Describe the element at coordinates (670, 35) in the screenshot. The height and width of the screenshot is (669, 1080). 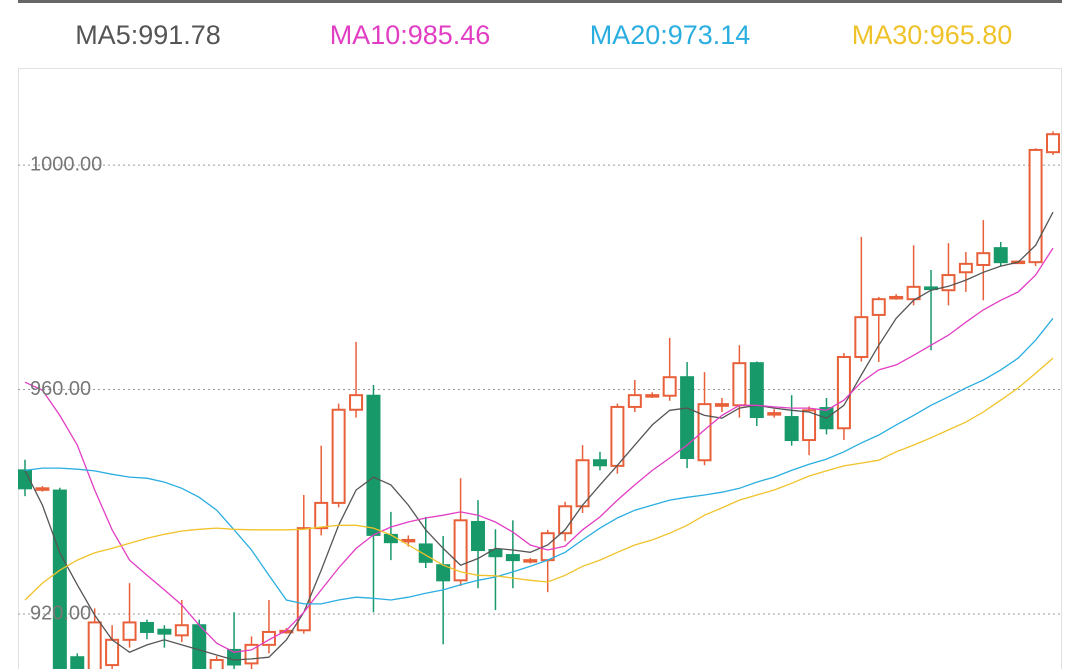
I see `legend-item: MA20:973.14` at that location.